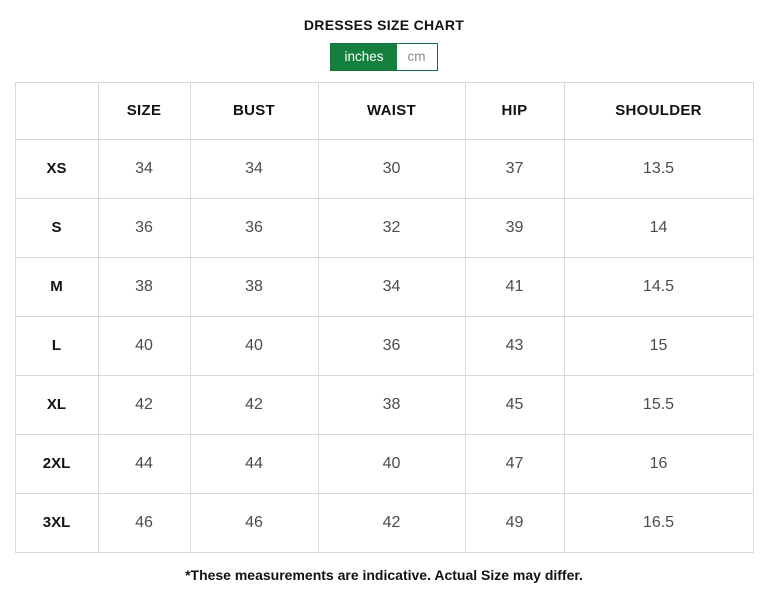 The image size is (768, 611). Describe the element at coordinates (416, 57) in the screenshot. I see `unit-toggle-cm: cm` at that location.